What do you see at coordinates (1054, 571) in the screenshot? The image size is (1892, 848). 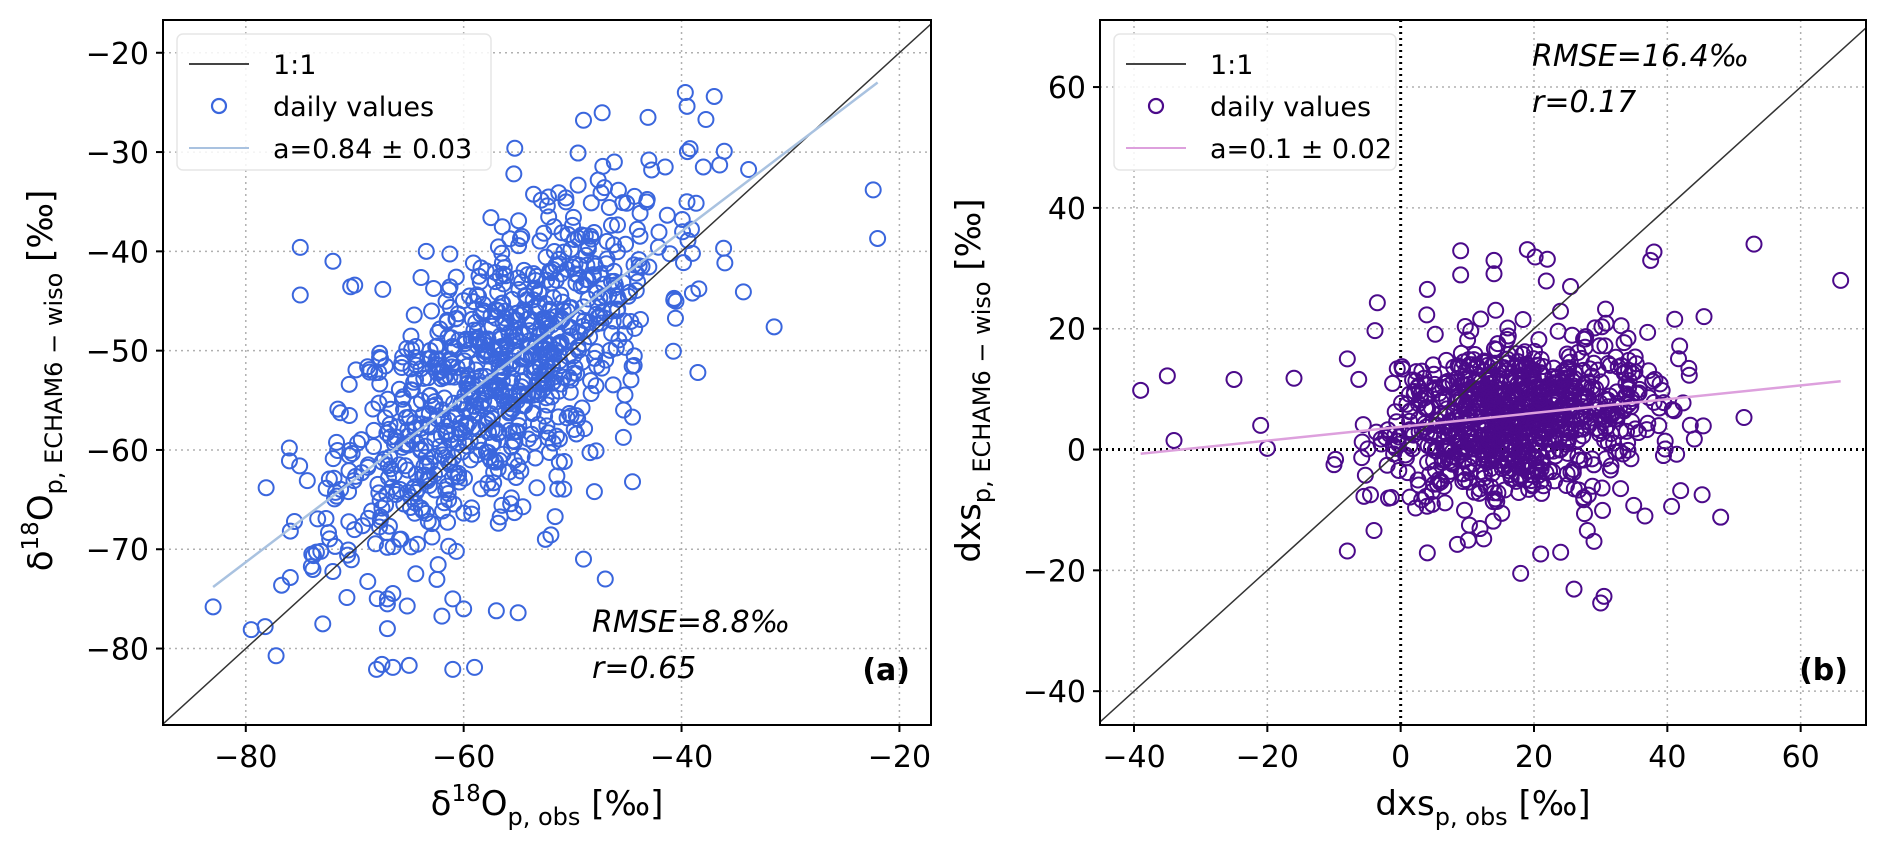 I see `y-tick-label: −20` at bounding box center [1054, 571].